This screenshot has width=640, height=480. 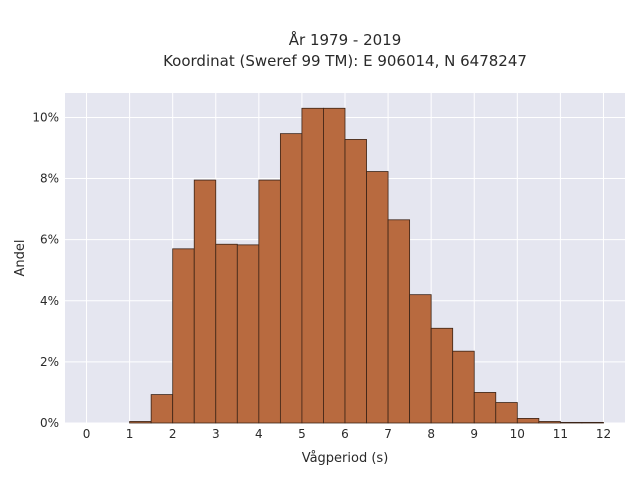 I want to click on chart-title: År 1979 - 2019, so click(x=345, y=39).